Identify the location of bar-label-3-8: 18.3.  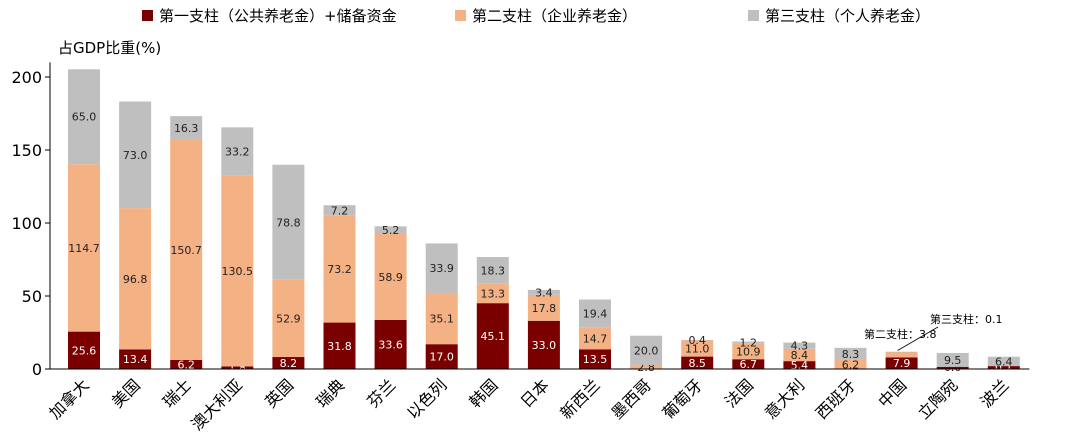
(493, 270).